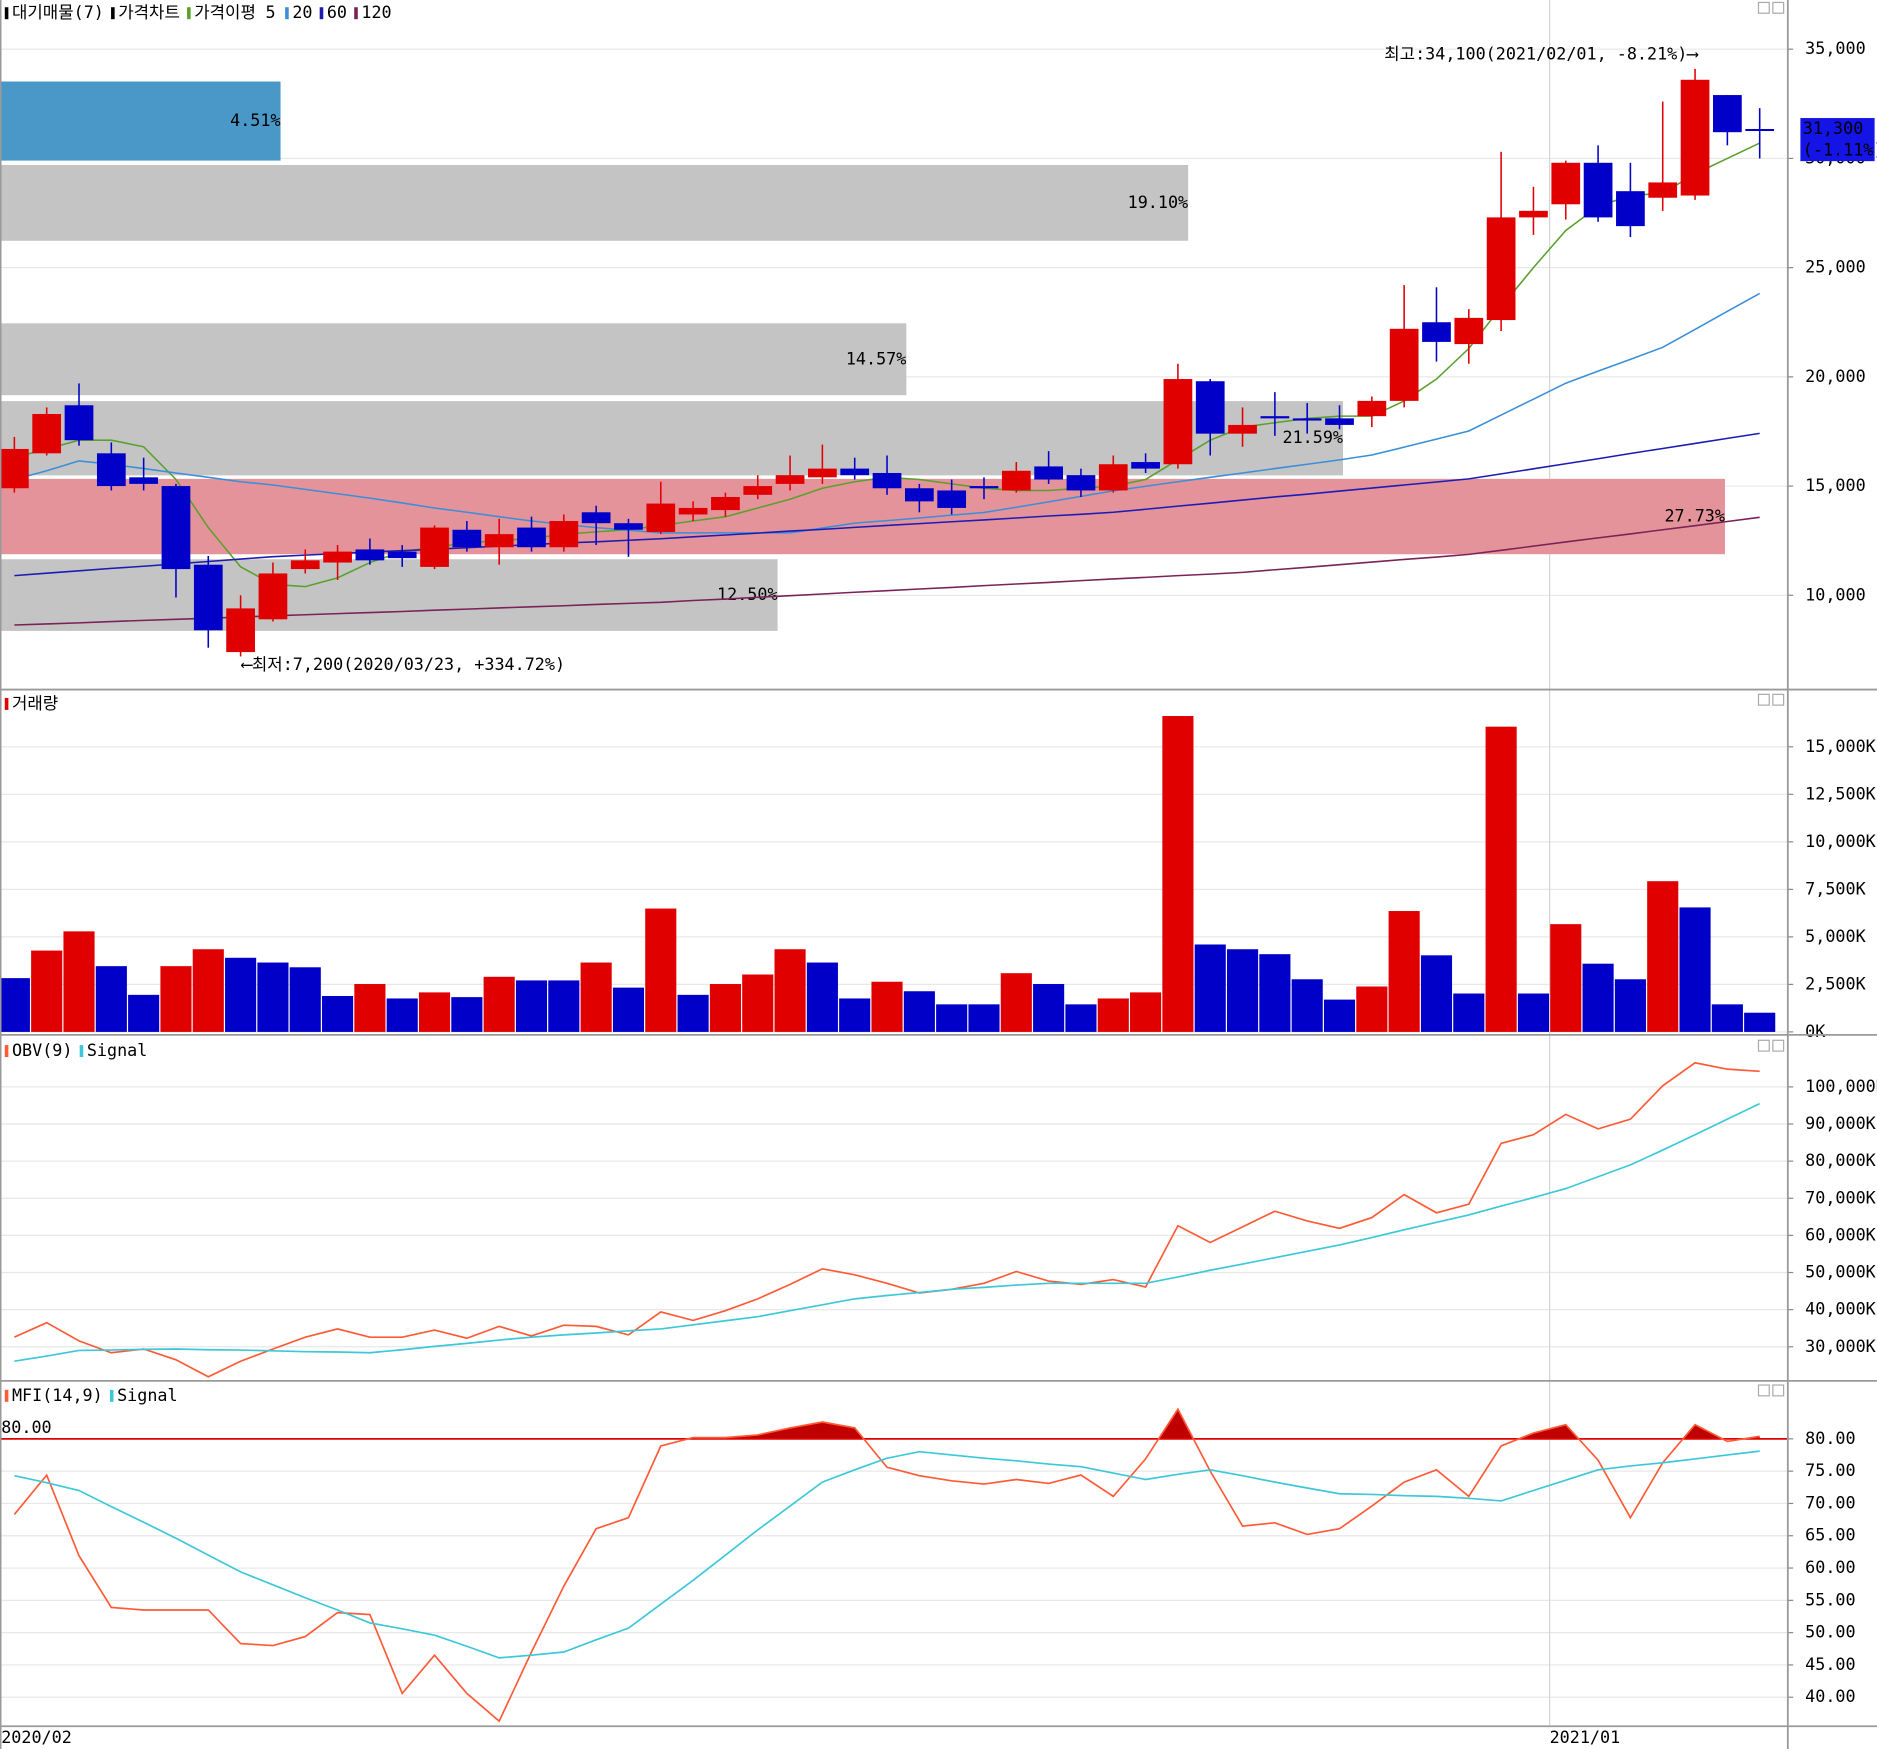  I want to click on y-tick-label: 100,000K, so click(1841, 1086).